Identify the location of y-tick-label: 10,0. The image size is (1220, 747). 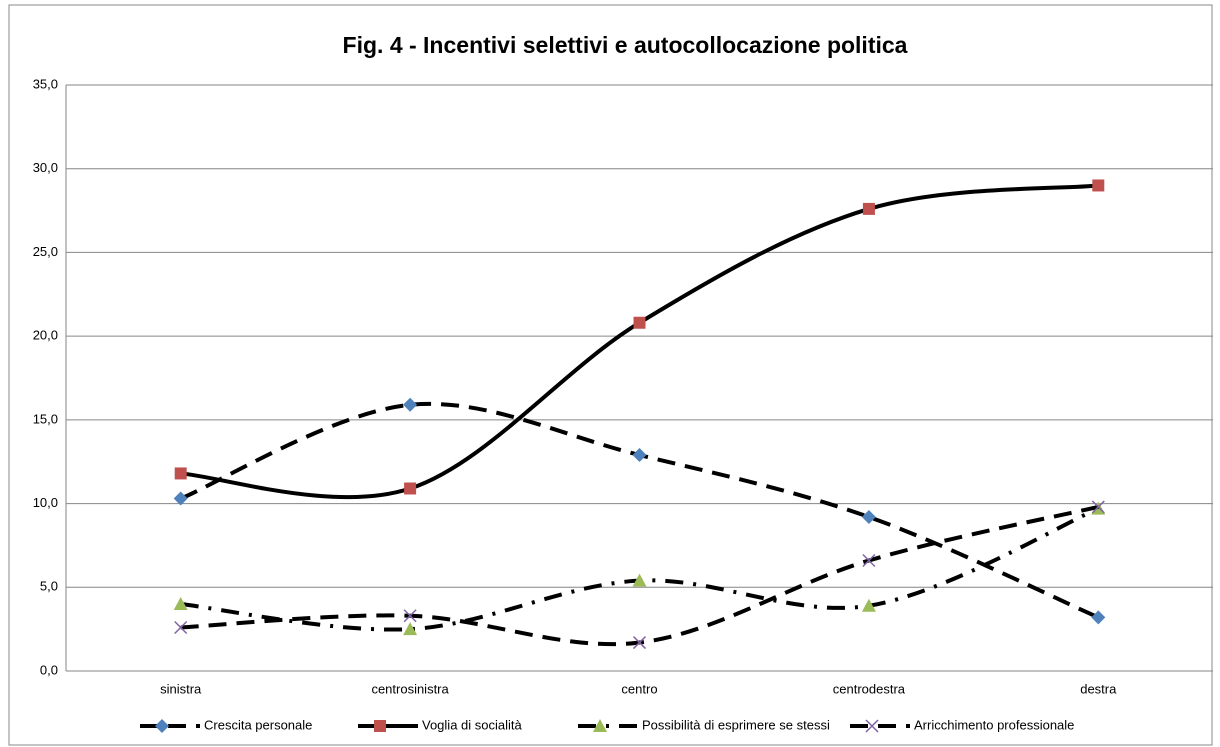
(45, 502).